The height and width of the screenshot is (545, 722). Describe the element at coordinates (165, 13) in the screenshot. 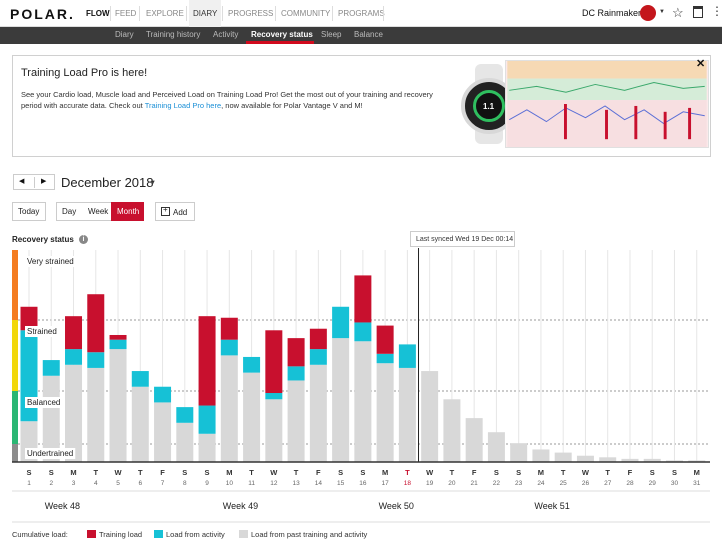

I see `nav-tab-explore: EXPLORE` at that location.